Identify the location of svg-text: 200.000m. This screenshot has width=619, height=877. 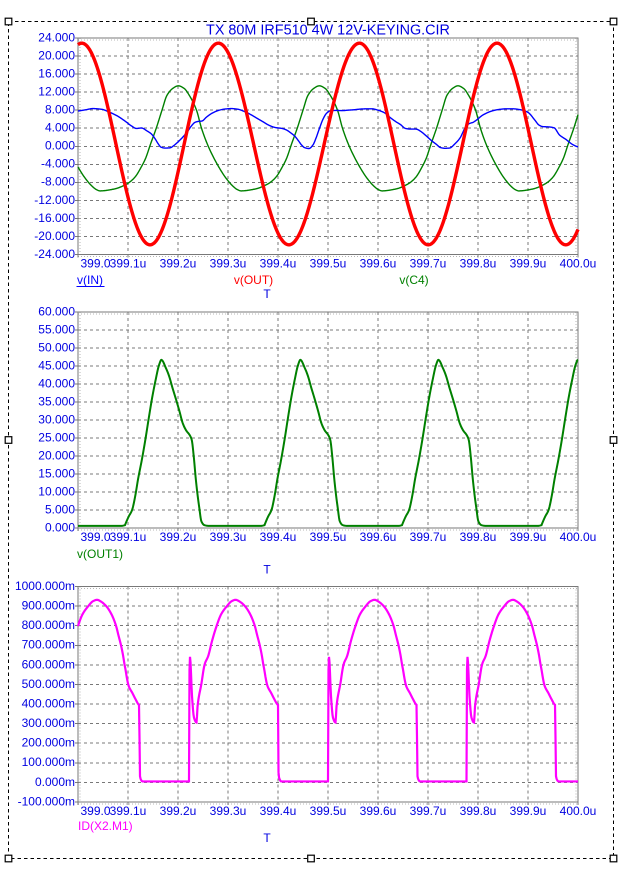
(48, 743).